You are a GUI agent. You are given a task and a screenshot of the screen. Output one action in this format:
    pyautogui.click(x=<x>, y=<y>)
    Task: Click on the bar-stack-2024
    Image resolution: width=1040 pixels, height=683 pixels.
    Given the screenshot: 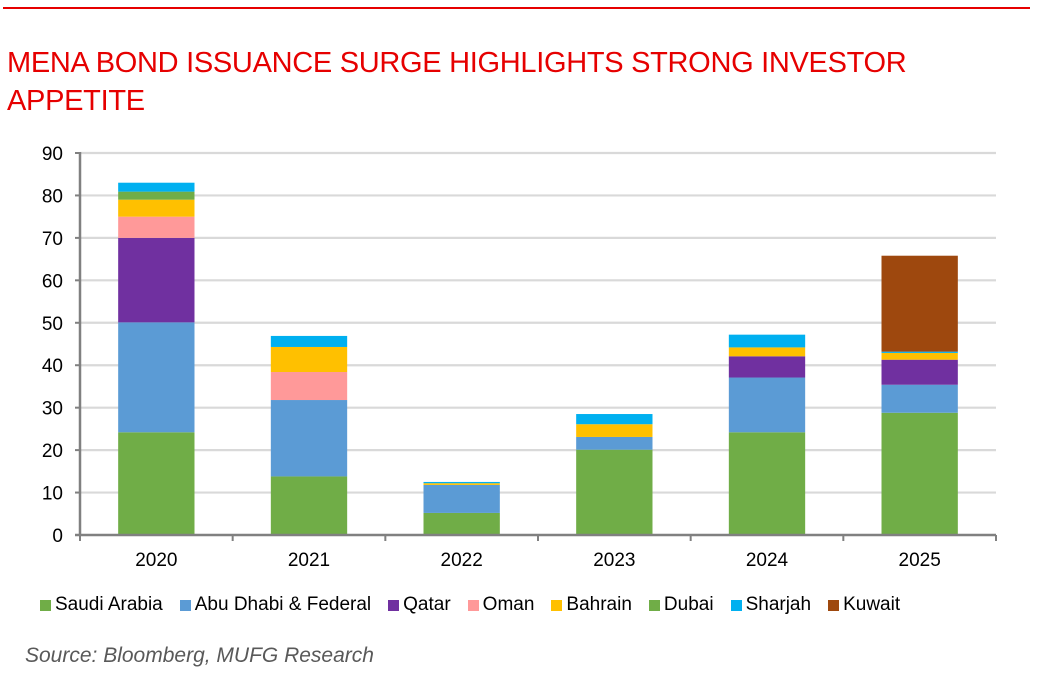 What is the action you would take?
    pyautogui.click(x=767, y=434)
    